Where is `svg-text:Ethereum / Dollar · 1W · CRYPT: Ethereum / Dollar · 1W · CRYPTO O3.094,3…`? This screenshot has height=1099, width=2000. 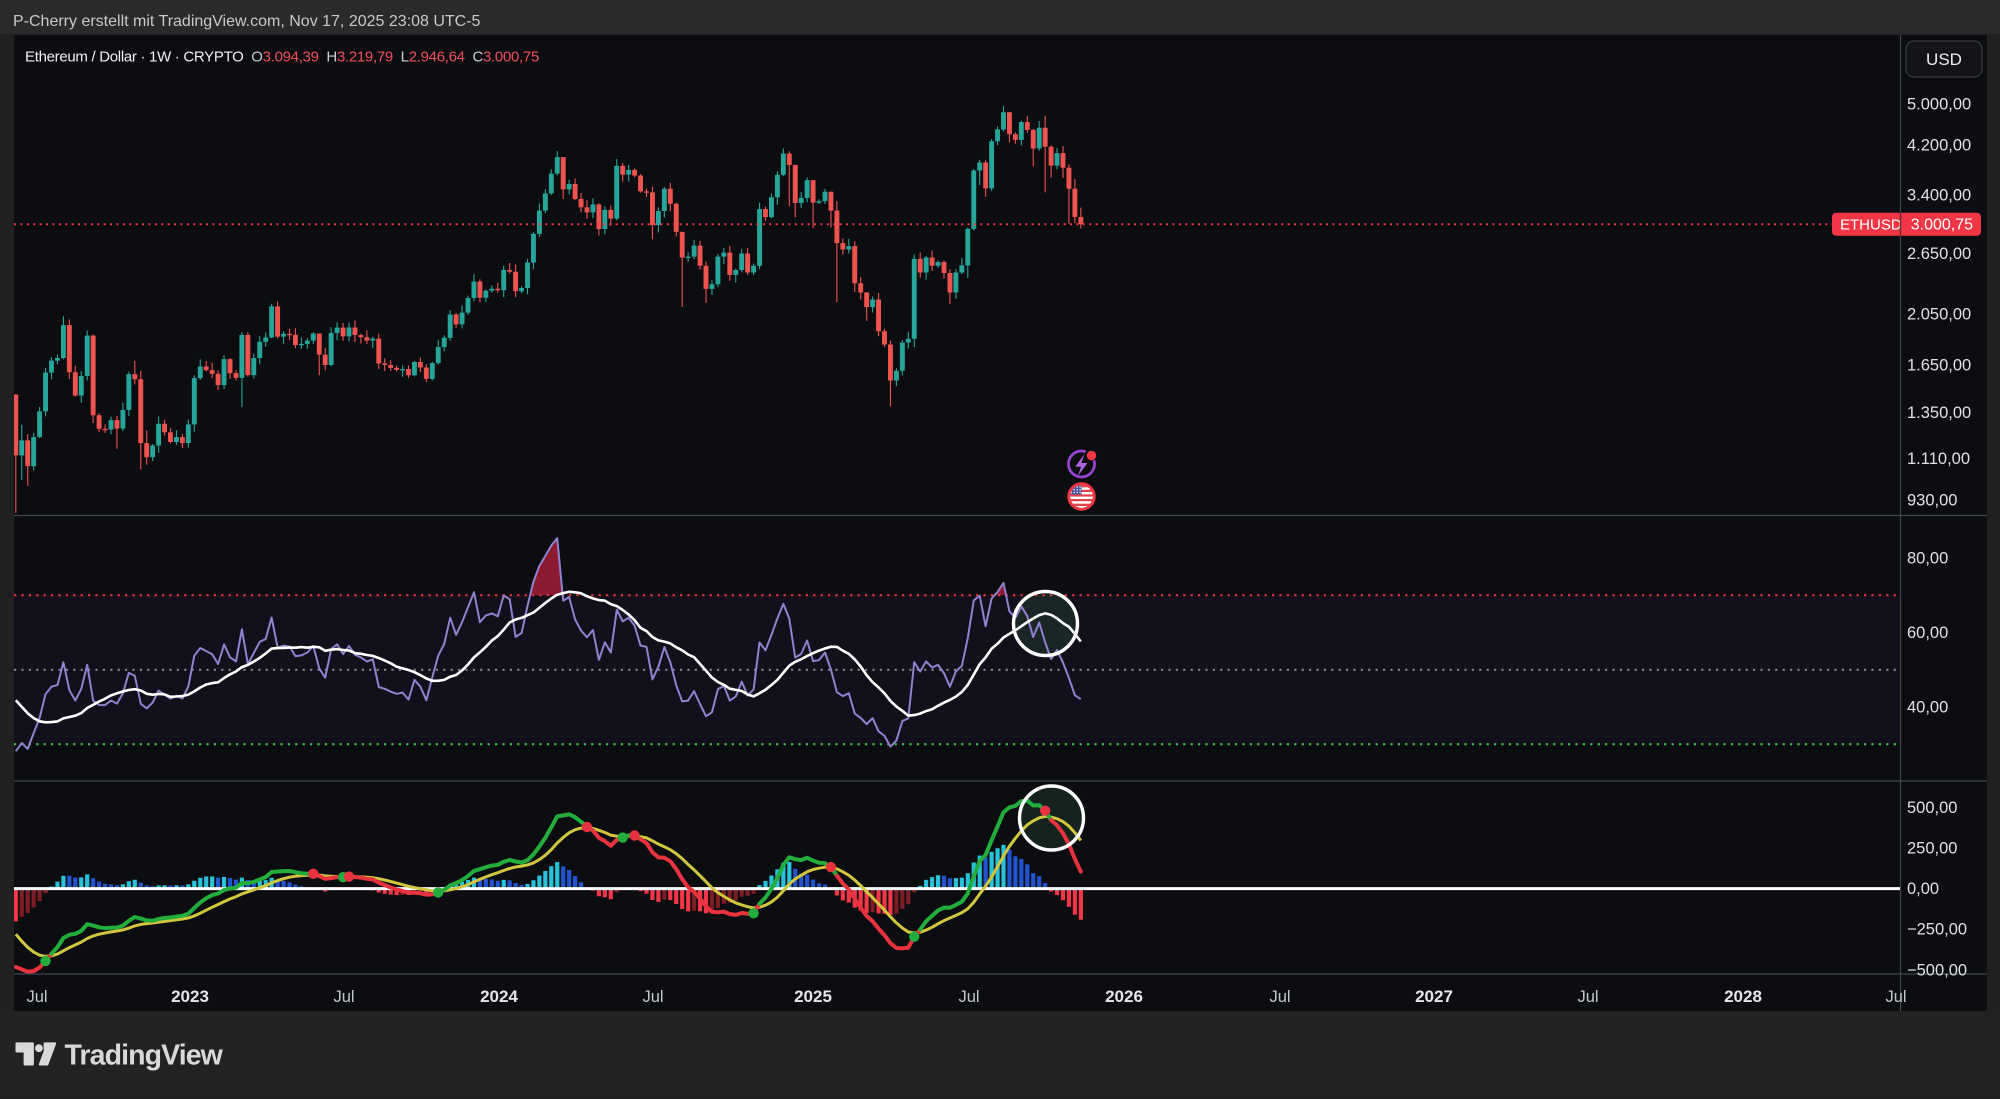 svg-text:Ethereum / Dollar · 1W · CRYPT: Ethereum / Dollar · 1W · CRYPTO O3.094,3… is located at coordinates (282, 57).